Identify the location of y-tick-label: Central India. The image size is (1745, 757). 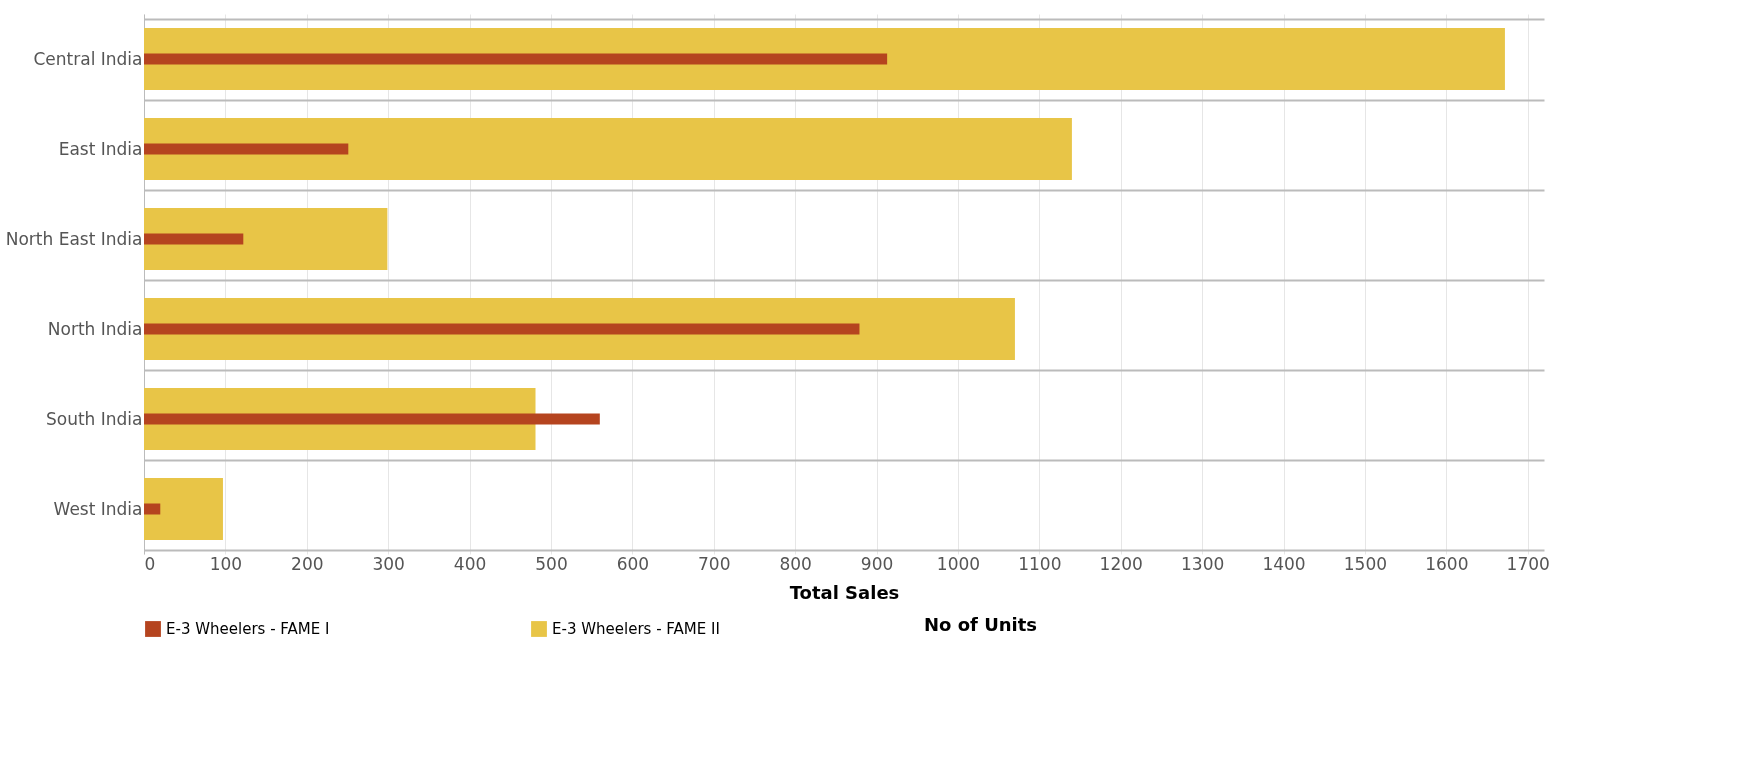
(88, 58).